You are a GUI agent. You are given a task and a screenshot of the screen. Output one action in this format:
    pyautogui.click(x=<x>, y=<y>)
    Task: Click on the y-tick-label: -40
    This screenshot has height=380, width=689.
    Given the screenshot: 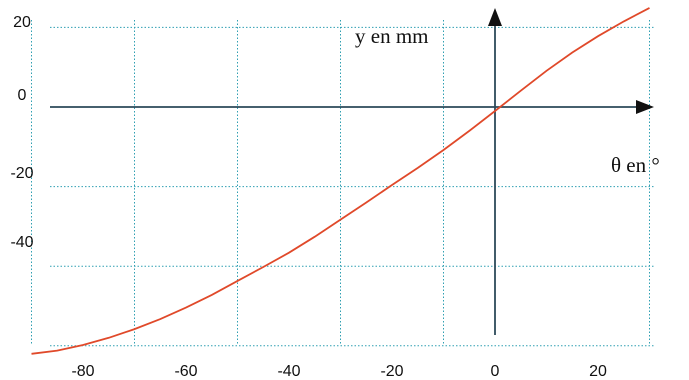 What is the action you would take?
    pyautogui.click(x=21, y=242)
    